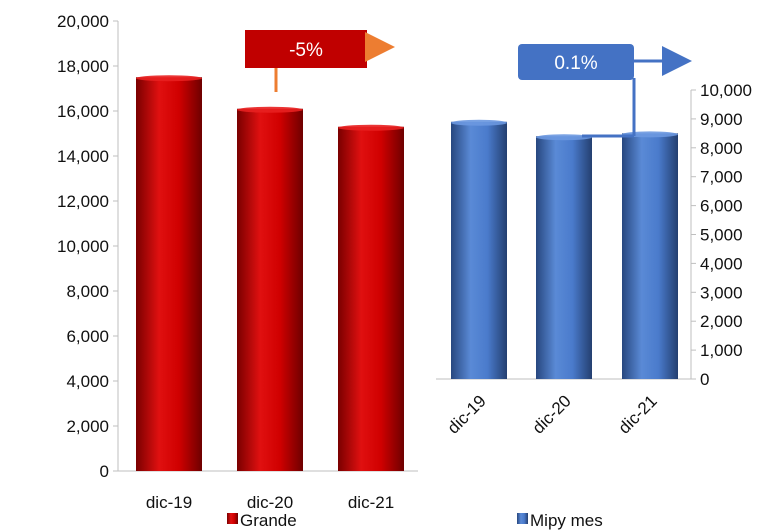  What do you see at coordinates (87, 291) in the screenshot?
I see `left-y-tick-label: 8,000` at bounding box center [87, 291].